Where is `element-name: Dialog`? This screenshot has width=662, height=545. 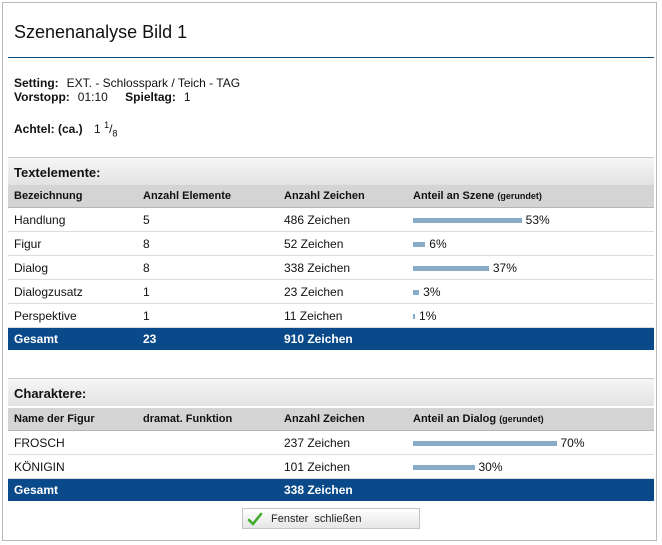 element-name: Dialog is located at coordinates (72, 267).